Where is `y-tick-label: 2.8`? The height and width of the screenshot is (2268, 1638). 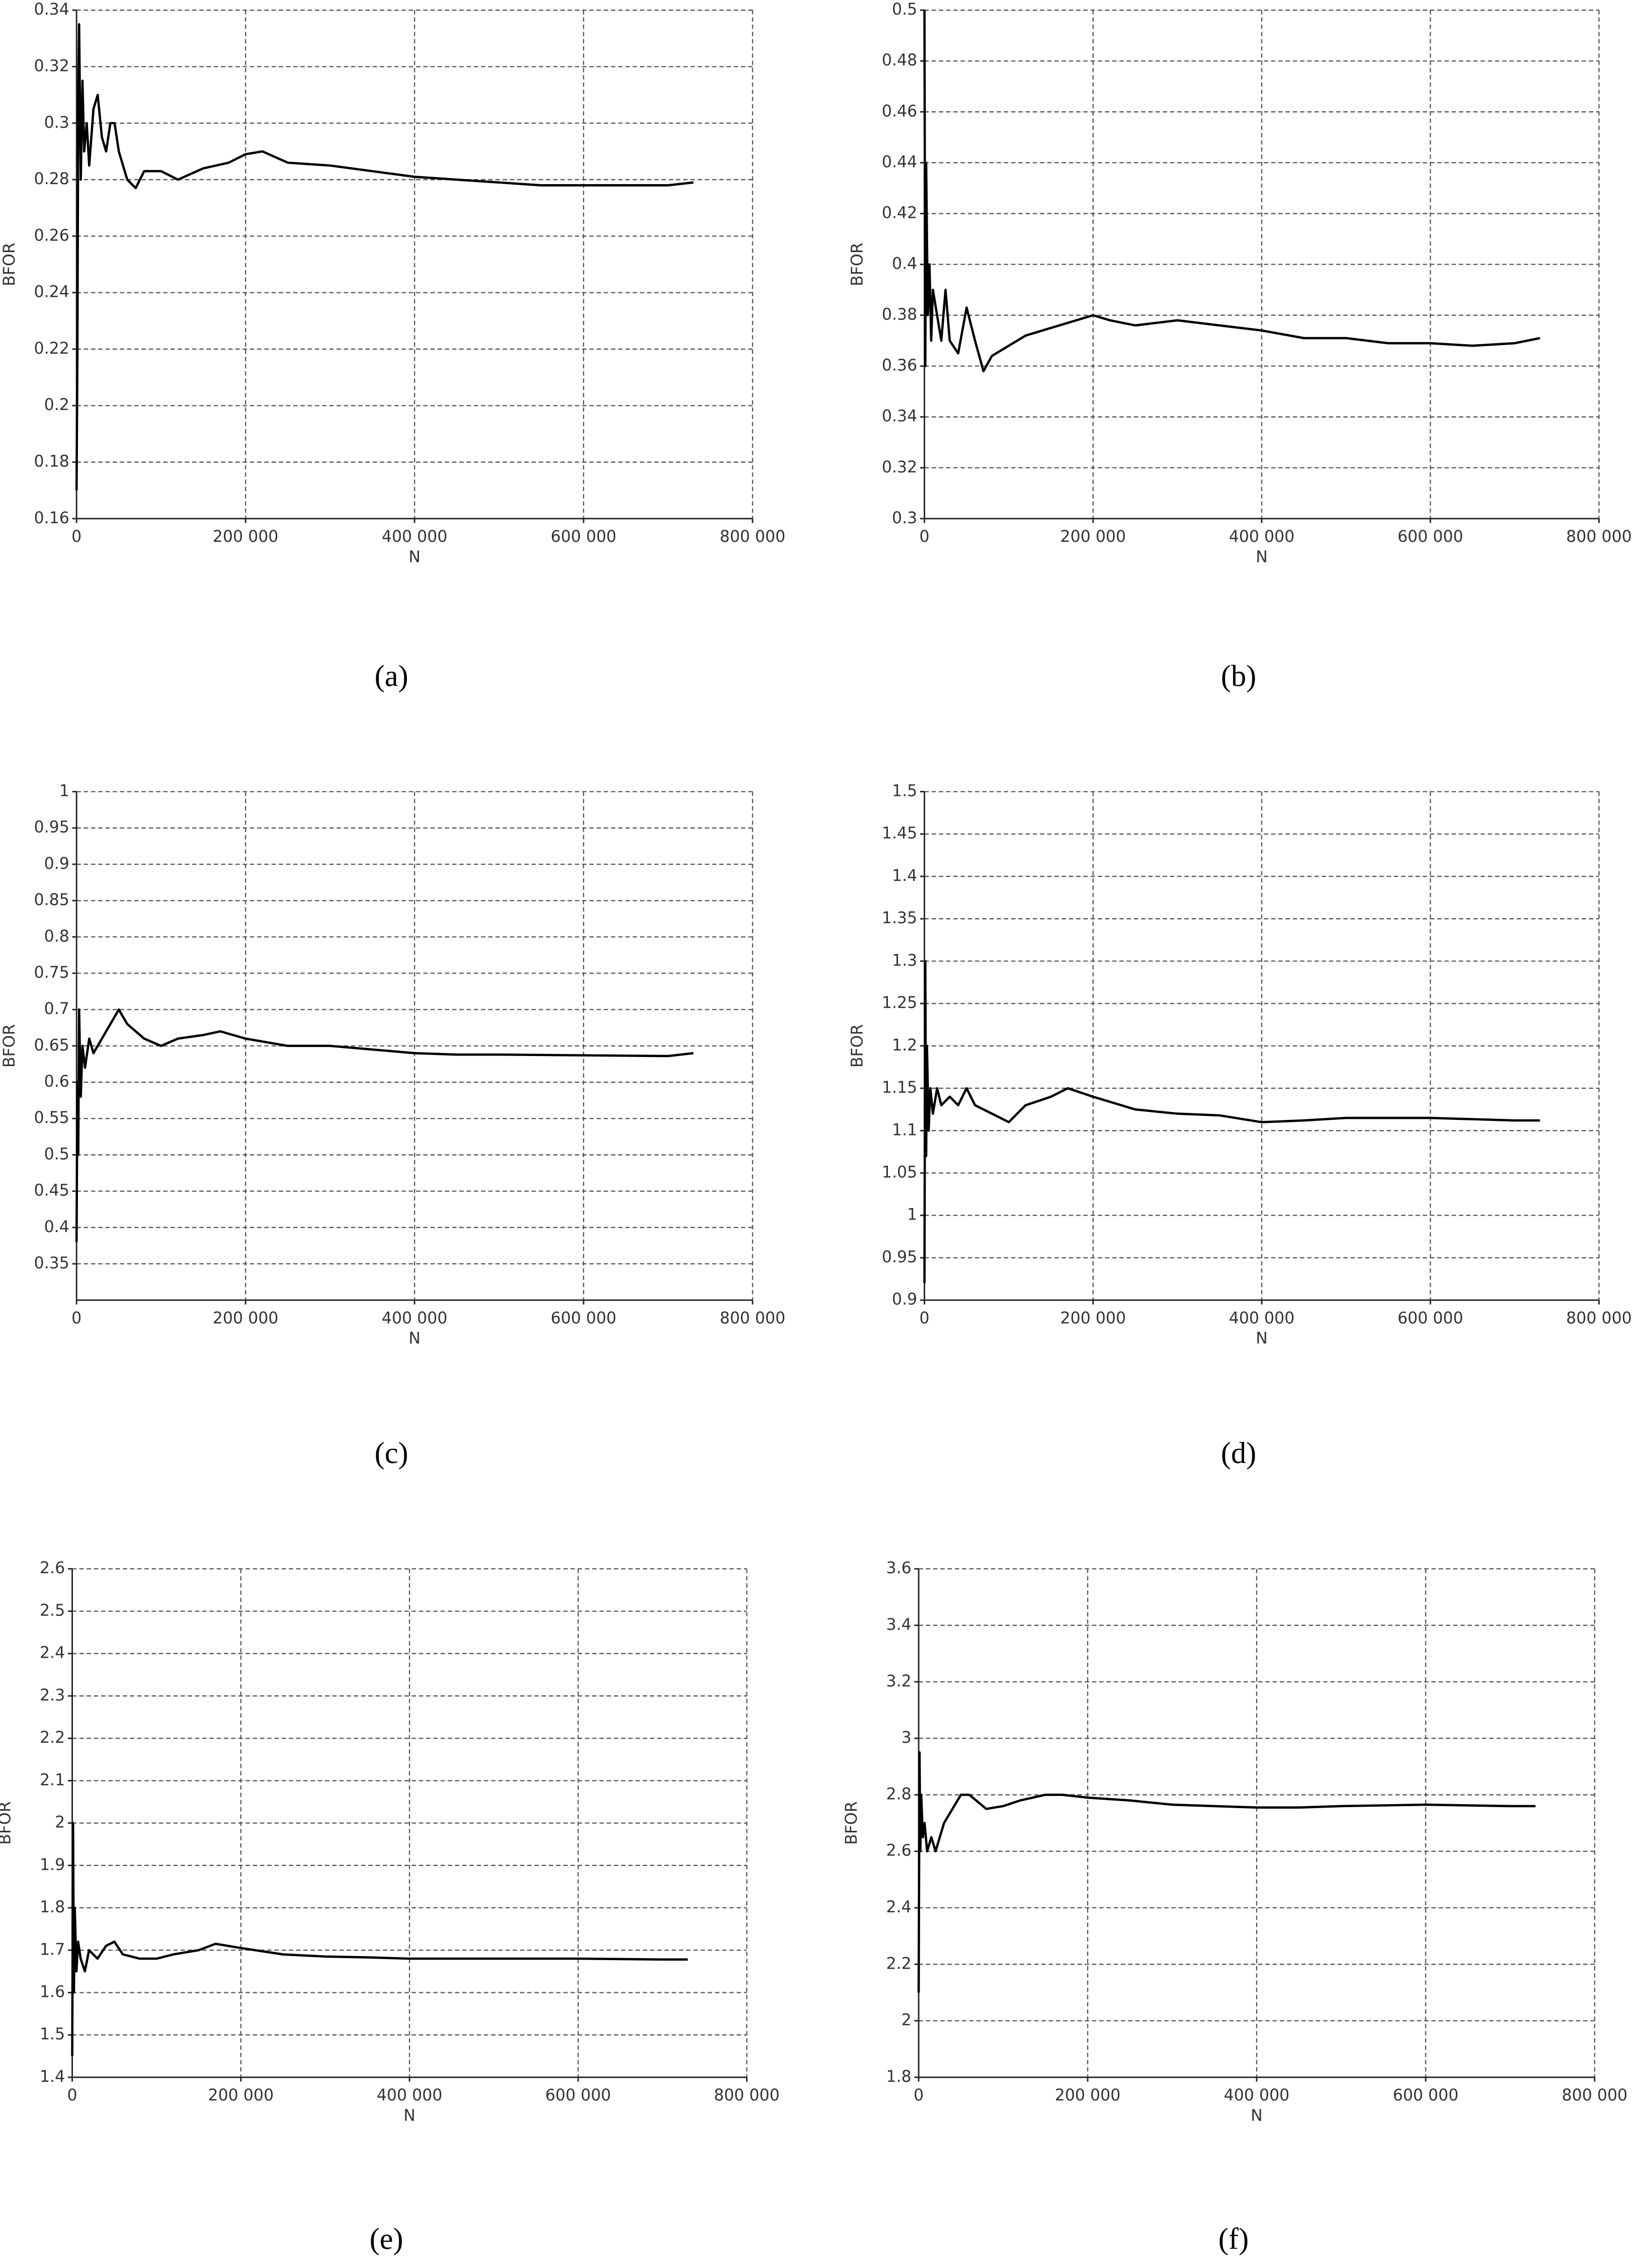
y-tick-label: 2.8 is located at coordinates (899, 1794).